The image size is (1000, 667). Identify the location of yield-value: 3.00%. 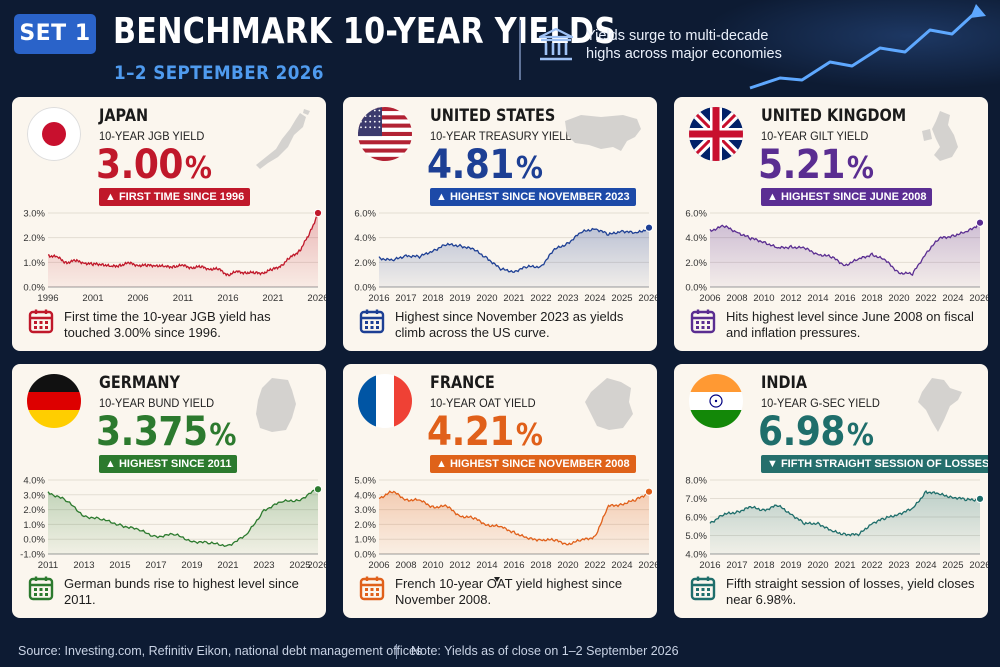
(154, 165).